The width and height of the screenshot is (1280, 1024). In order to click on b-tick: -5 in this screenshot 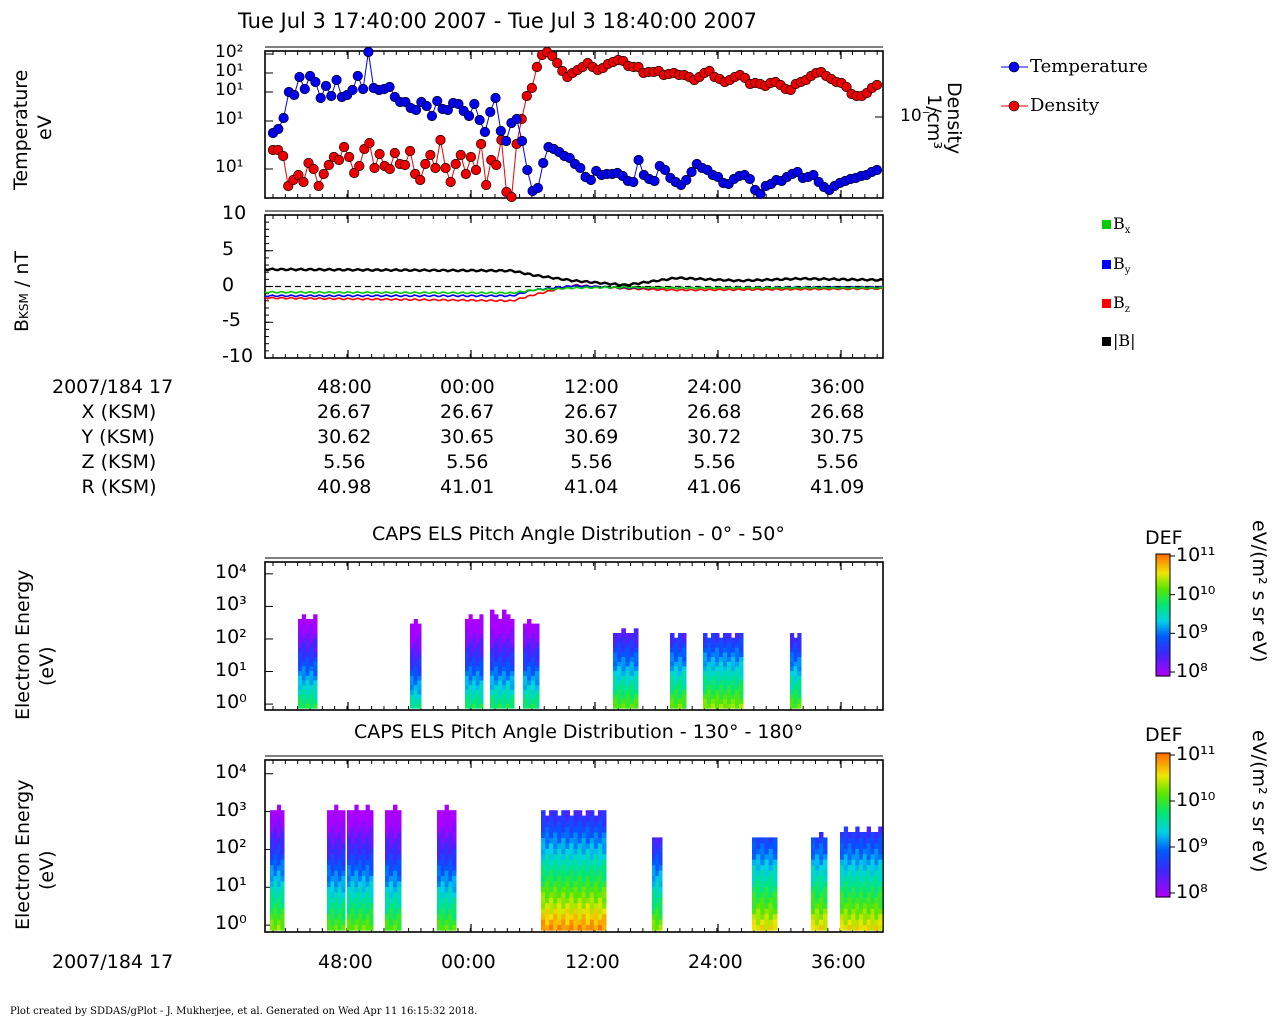, I will do `click(231, 320)`.